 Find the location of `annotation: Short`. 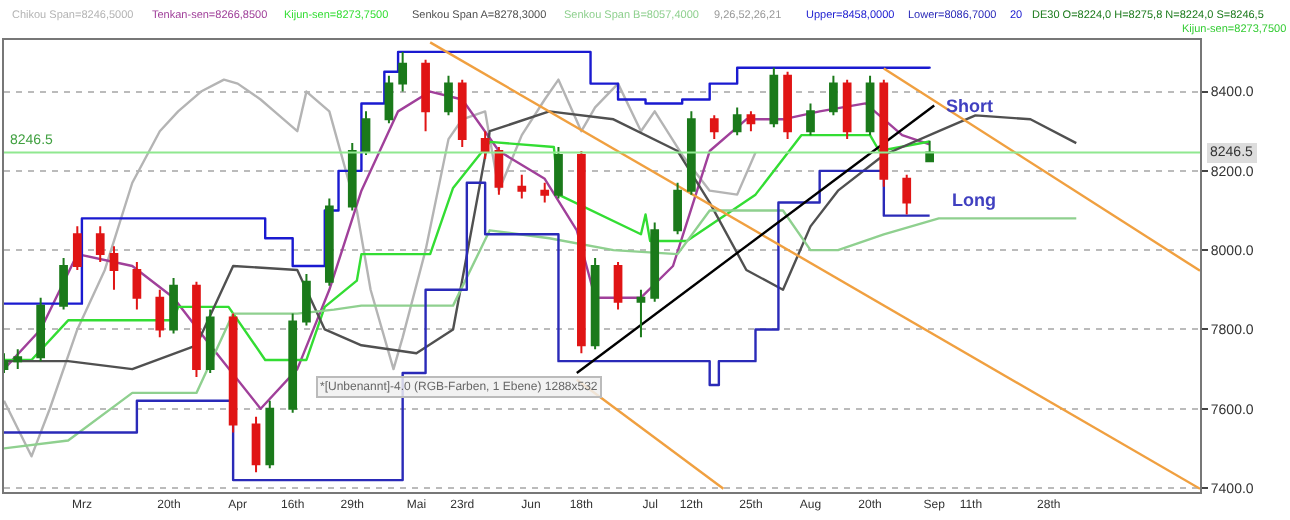

annotation: Short is located at coordinates (969, 106).